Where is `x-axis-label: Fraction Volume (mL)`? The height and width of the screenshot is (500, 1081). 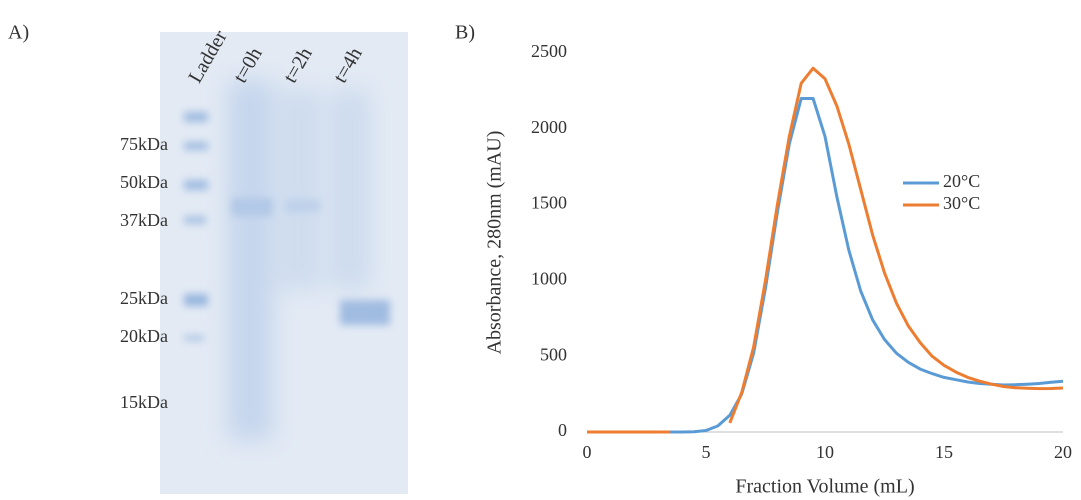 x-axis-label: Fraction Volume (mL) is located at coordinates (824, 487).